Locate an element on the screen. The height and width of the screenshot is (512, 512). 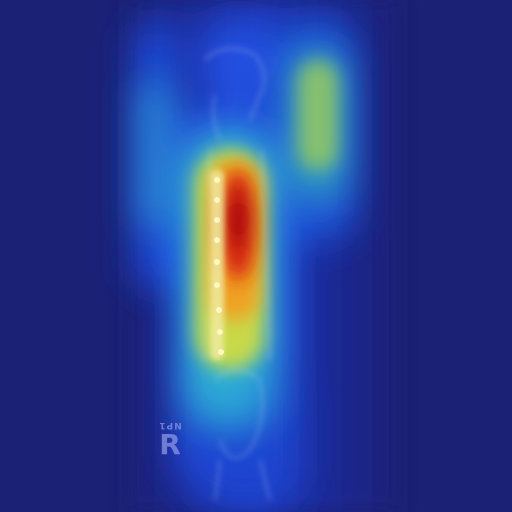
heat-core is located at coordinates (238, 225).